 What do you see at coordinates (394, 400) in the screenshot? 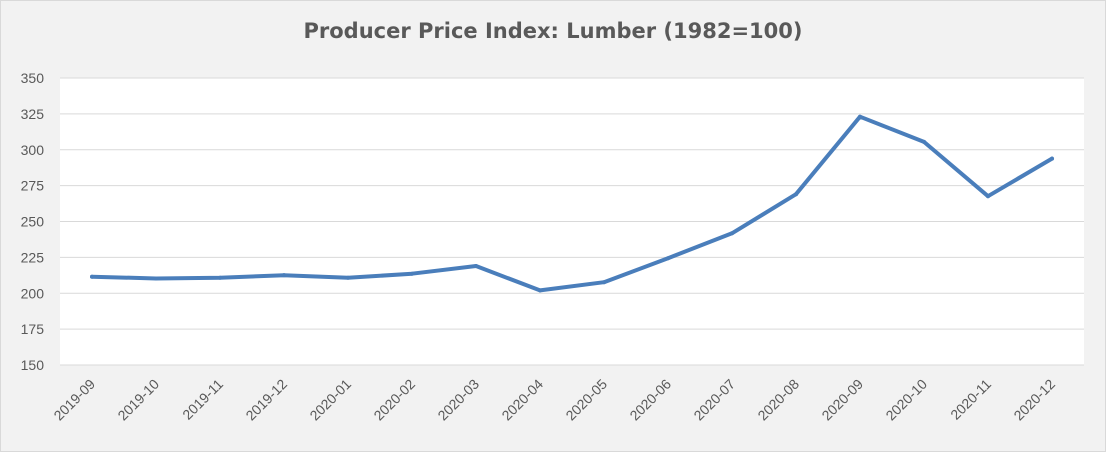
I see `x-tick-label: 2020-02` at bounding box center [394, 400].